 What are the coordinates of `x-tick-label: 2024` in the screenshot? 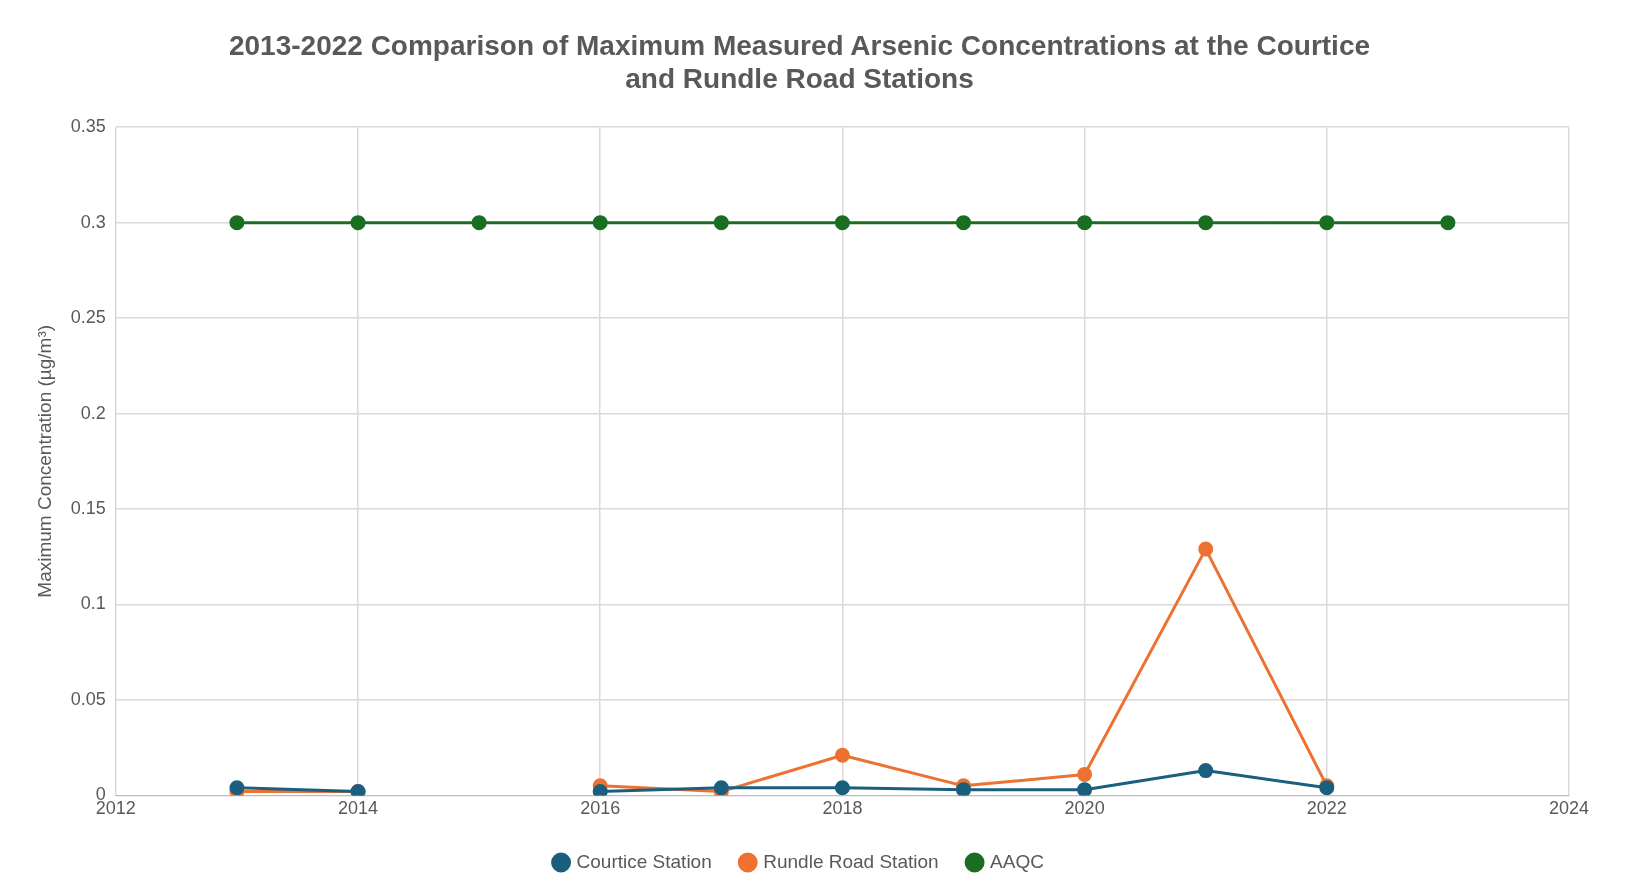 It's located at (1569, 808).